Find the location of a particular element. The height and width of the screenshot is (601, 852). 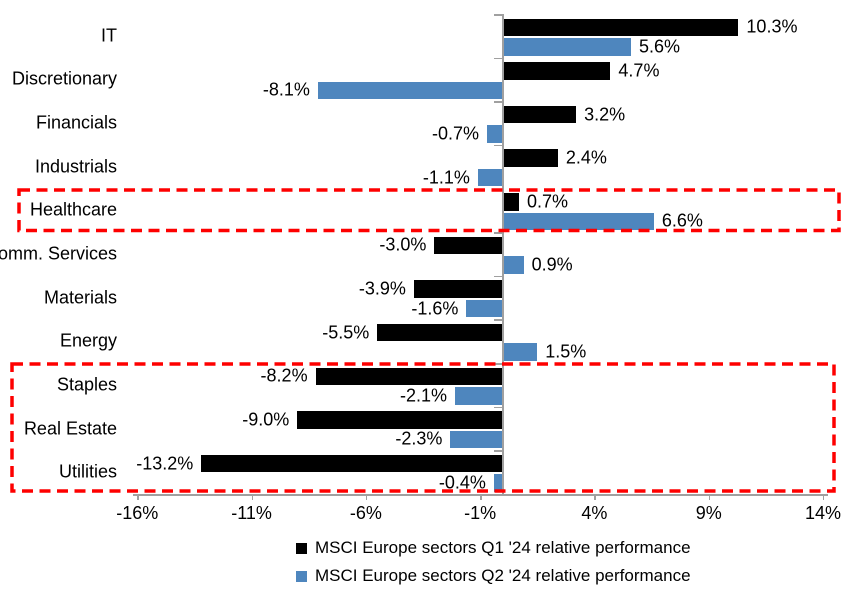

bar-value-label: -13.2% is located at coordinates (165, 463).